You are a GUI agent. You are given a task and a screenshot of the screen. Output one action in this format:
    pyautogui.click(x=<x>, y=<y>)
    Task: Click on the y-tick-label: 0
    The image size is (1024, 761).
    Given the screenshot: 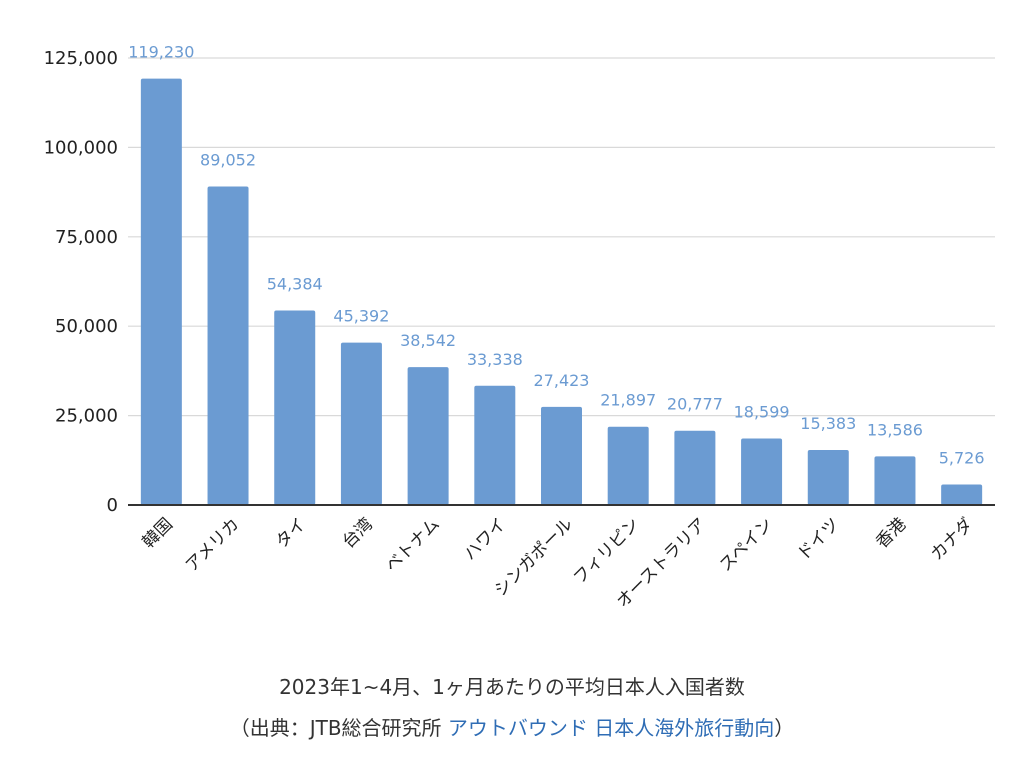 What is the action you would take?
    pyautogui.click(x=112, y=505)
    